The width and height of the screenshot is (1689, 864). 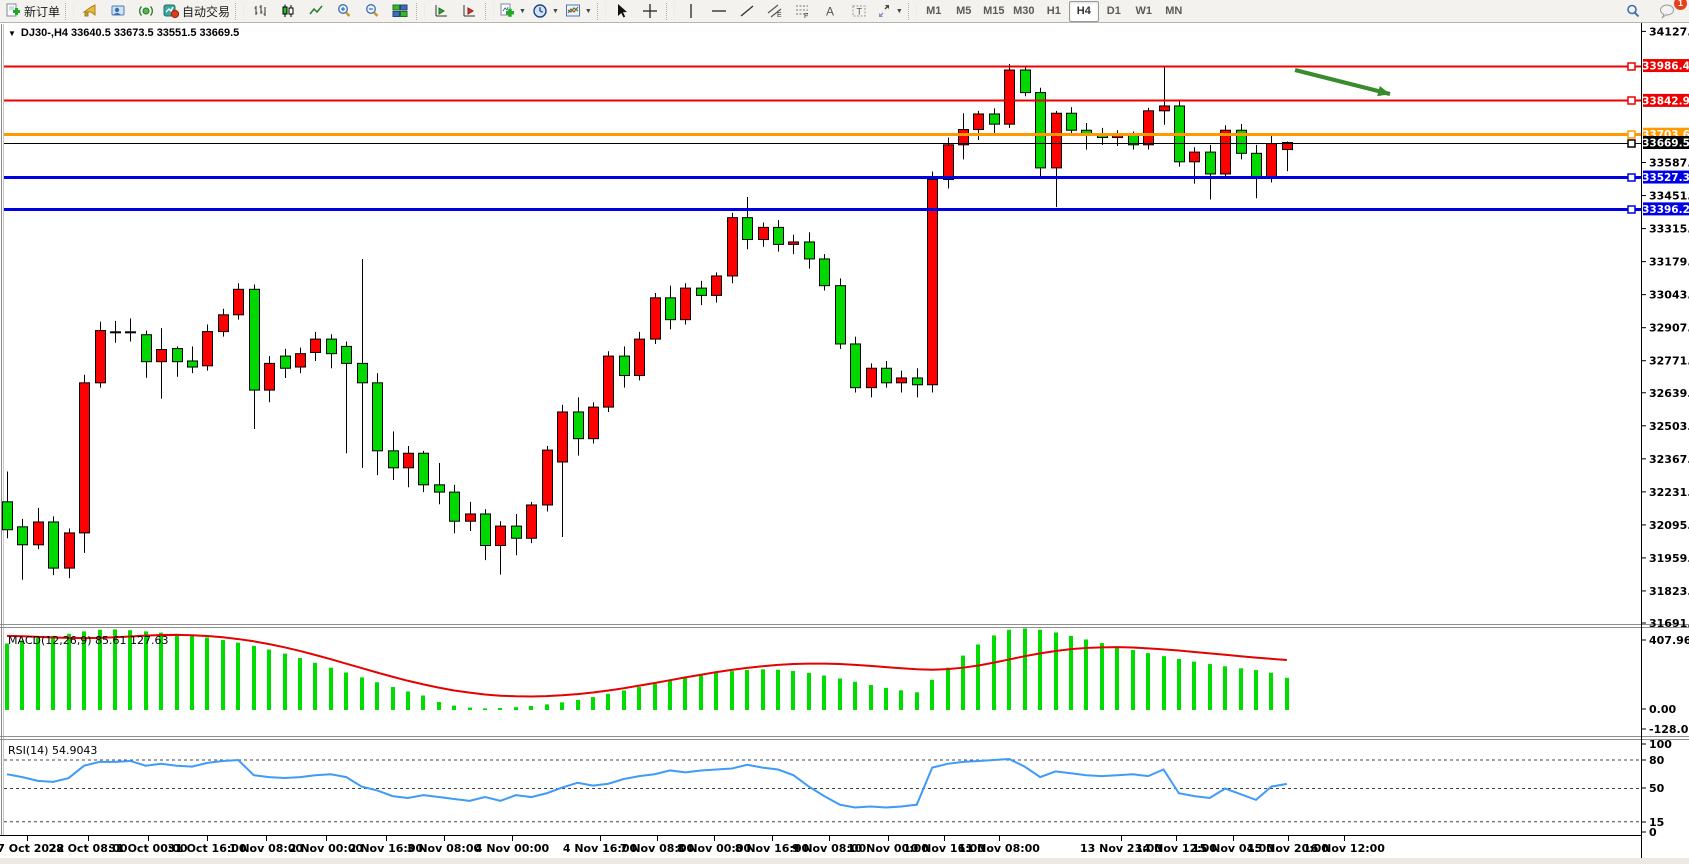 What do you see at coordinates (206, 848) in the screenshot?
I see `svg-text: 31 Oct 16:00` at bounding box center [206, 848].